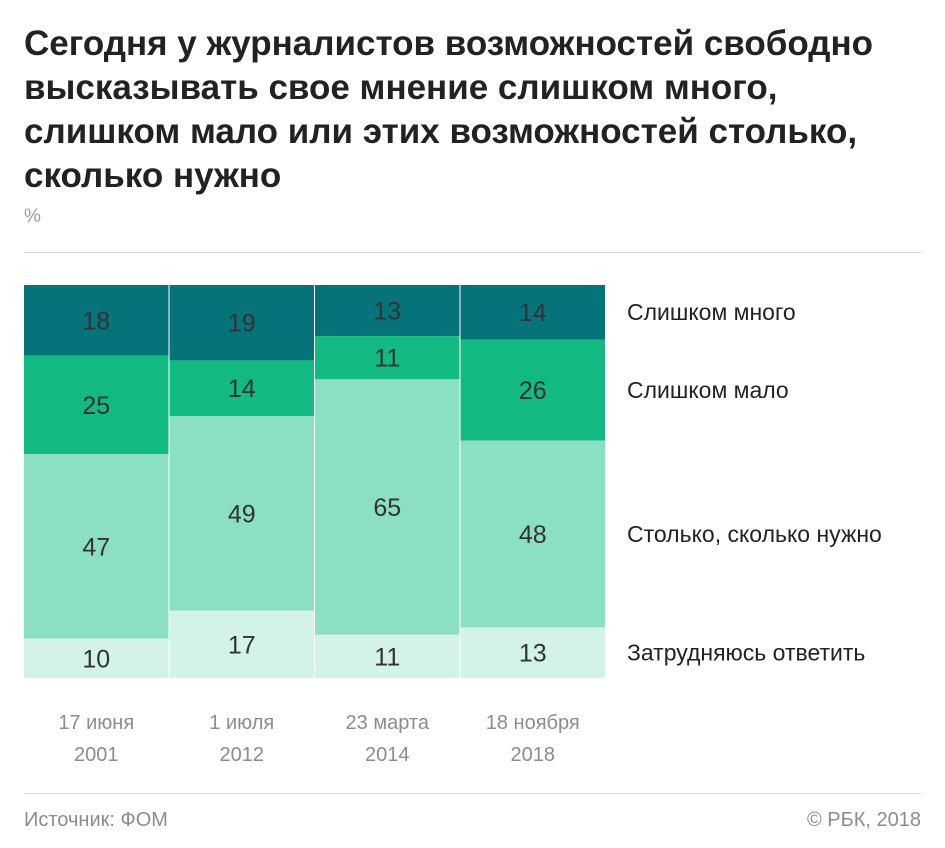  I want to click on value-label: 26, so click(533, 391).